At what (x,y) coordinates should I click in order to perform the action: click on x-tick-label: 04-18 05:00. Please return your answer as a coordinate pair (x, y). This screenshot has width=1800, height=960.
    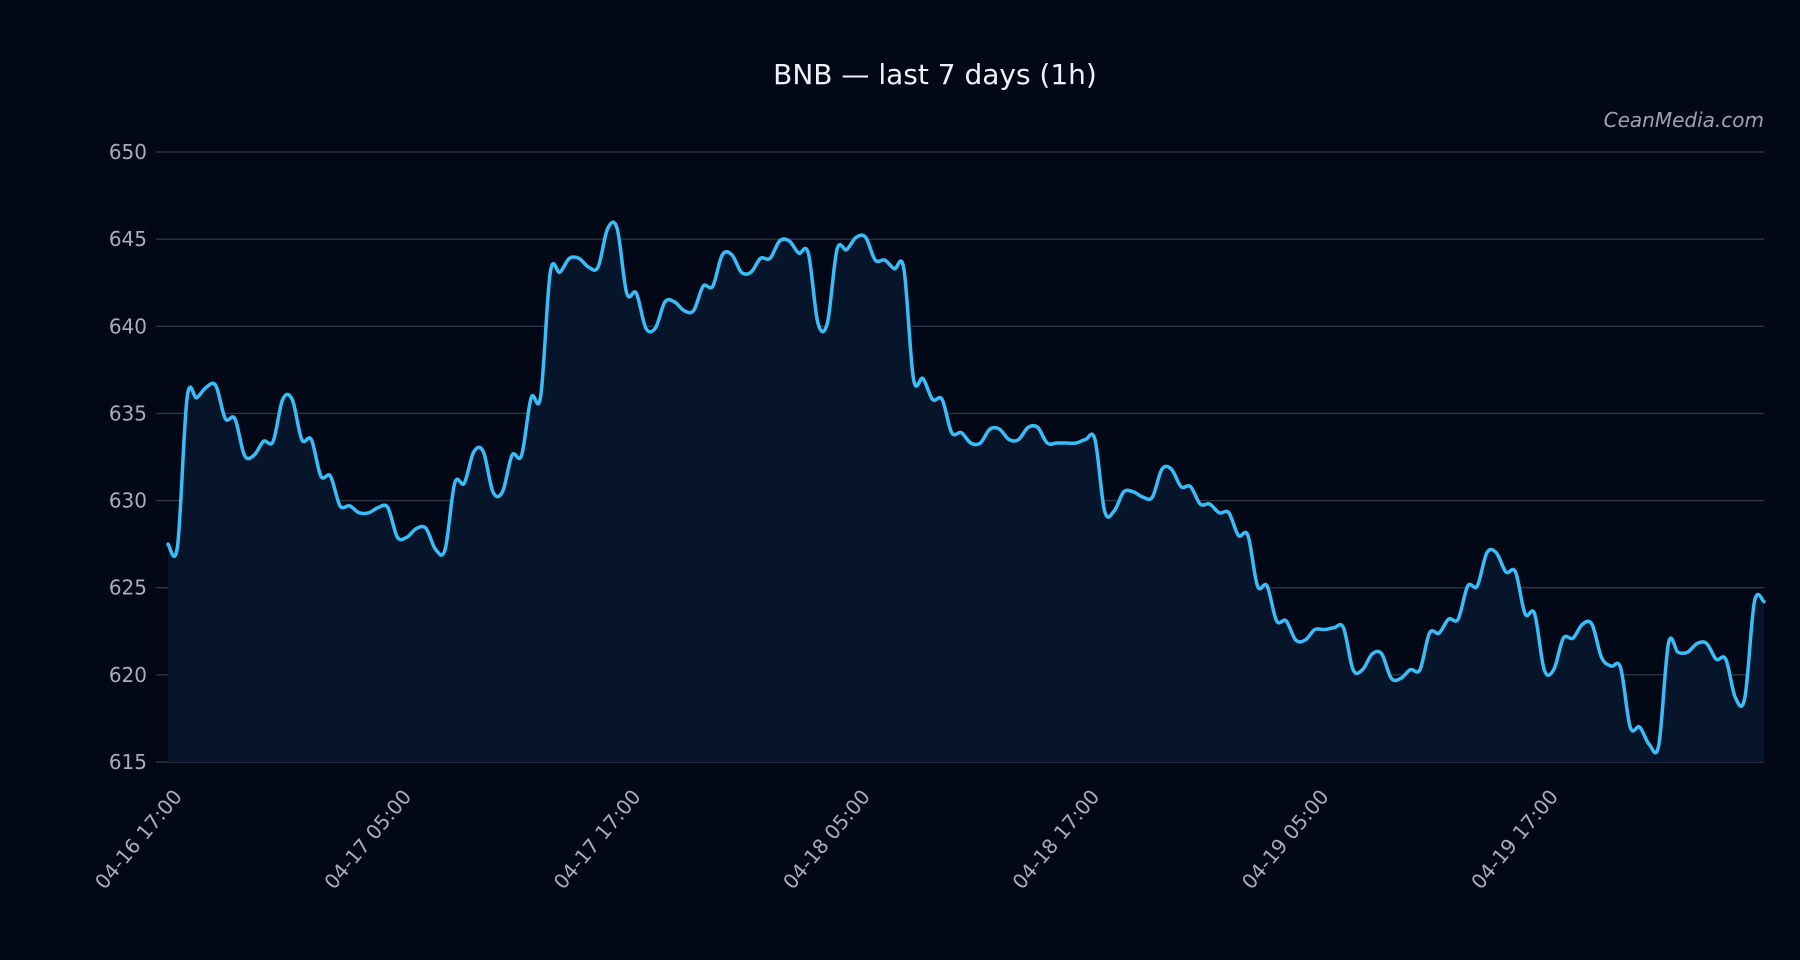
    Looking at the image, I should click on (826, 839).